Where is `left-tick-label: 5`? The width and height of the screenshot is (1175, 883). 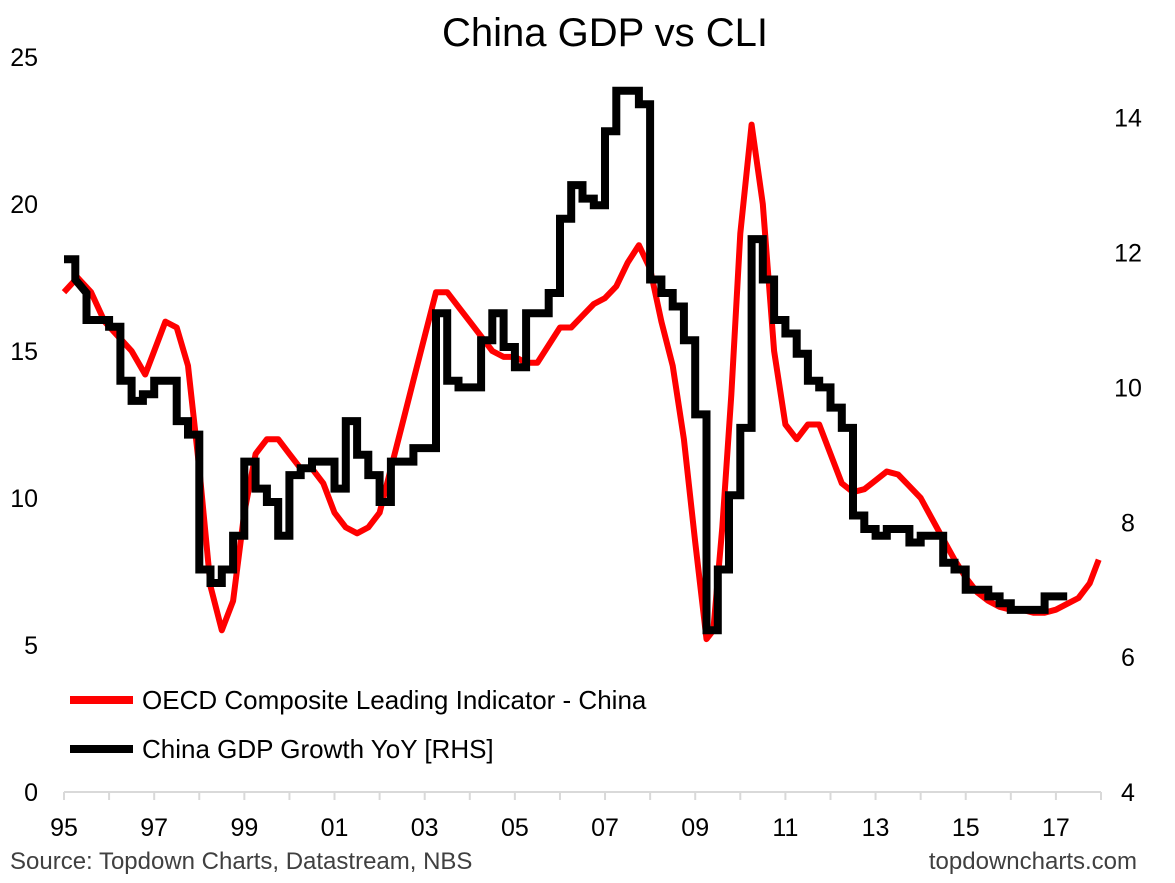
left-tick-label: 5 is located at coordinates (31, 646).